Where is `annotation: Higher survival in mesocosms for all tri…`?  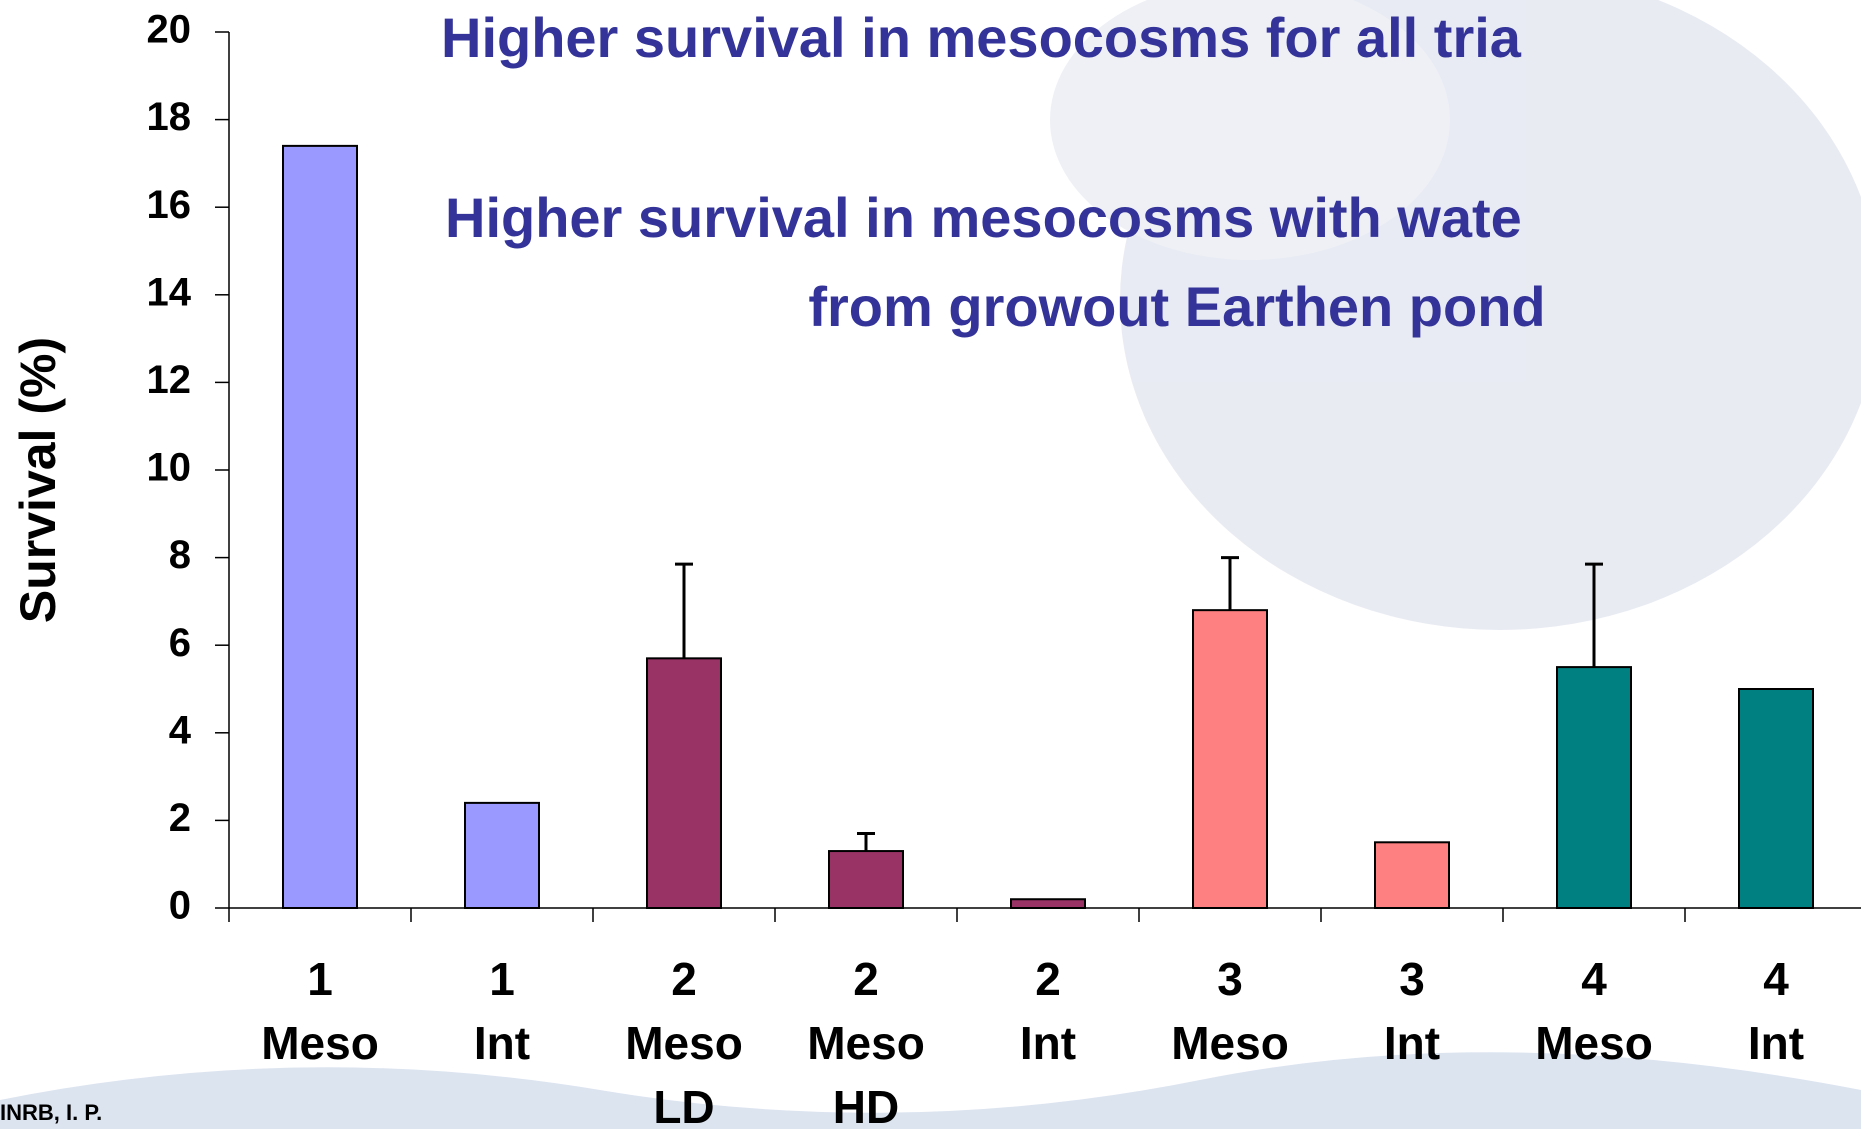
annotation: Higher survival in mesocosms for all tri… is located at coordinates (981, 37).